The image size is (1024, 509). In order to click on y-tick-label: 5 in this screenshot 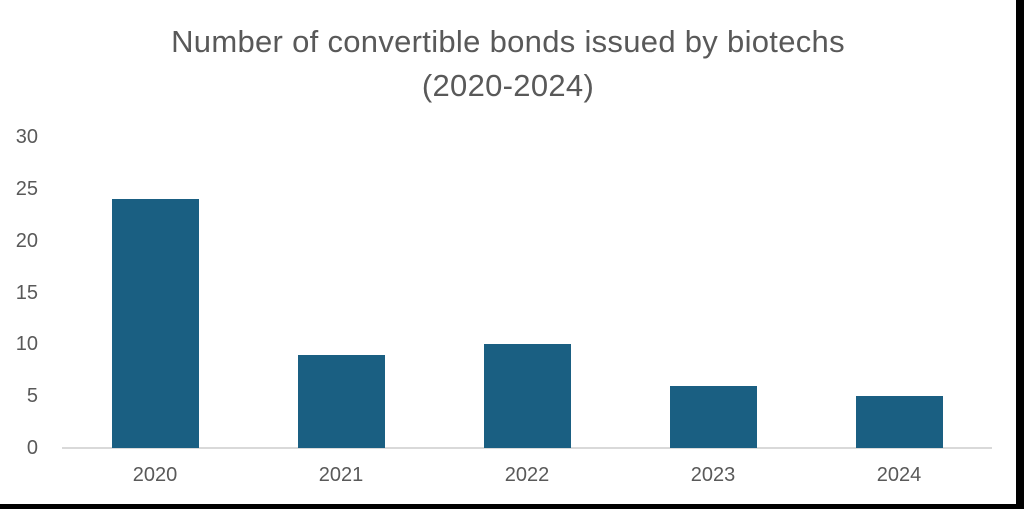, I will do `click(32, 396)`.